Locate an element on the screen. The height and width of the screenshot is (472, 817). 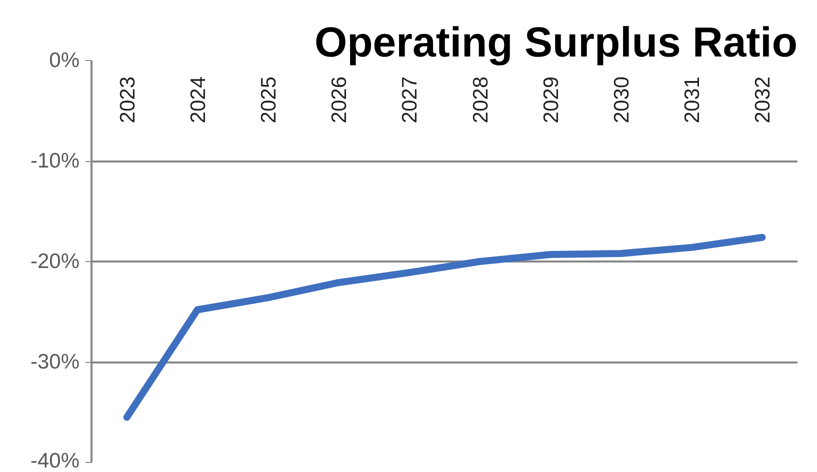
y-tick-label: -20% is located at coordinates (55, 261).